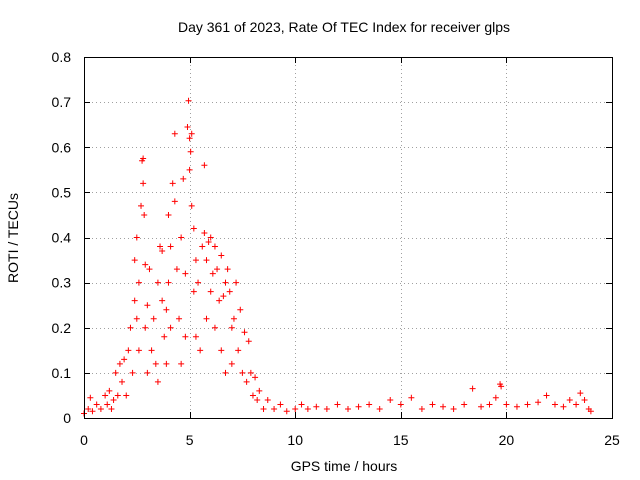 The image size is (640, 480). Describe the element at coordinates (350, 440) in the screenshot. I see `x-tick-labels: 0 5 10 15 20 25` at that location.